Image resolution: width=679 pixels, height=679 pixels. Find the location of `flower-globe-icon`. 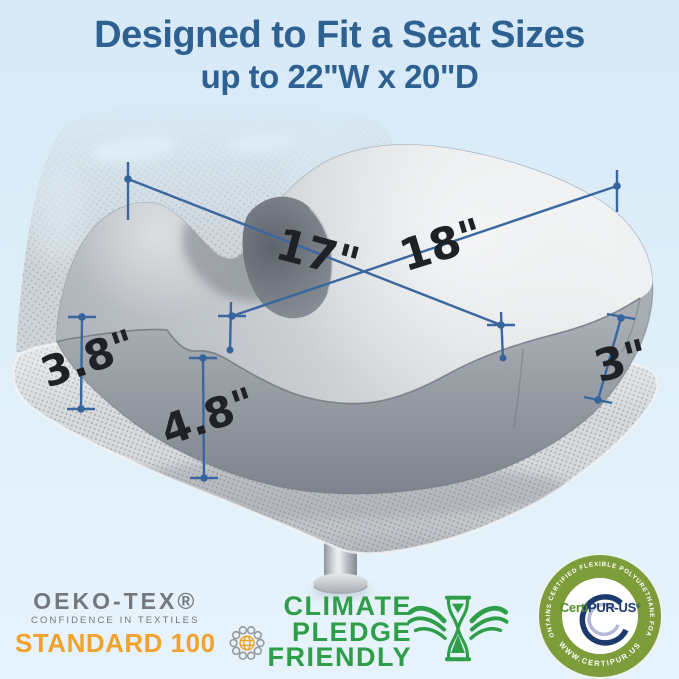

flower-globe-icon is located at coordinates (246, 643).